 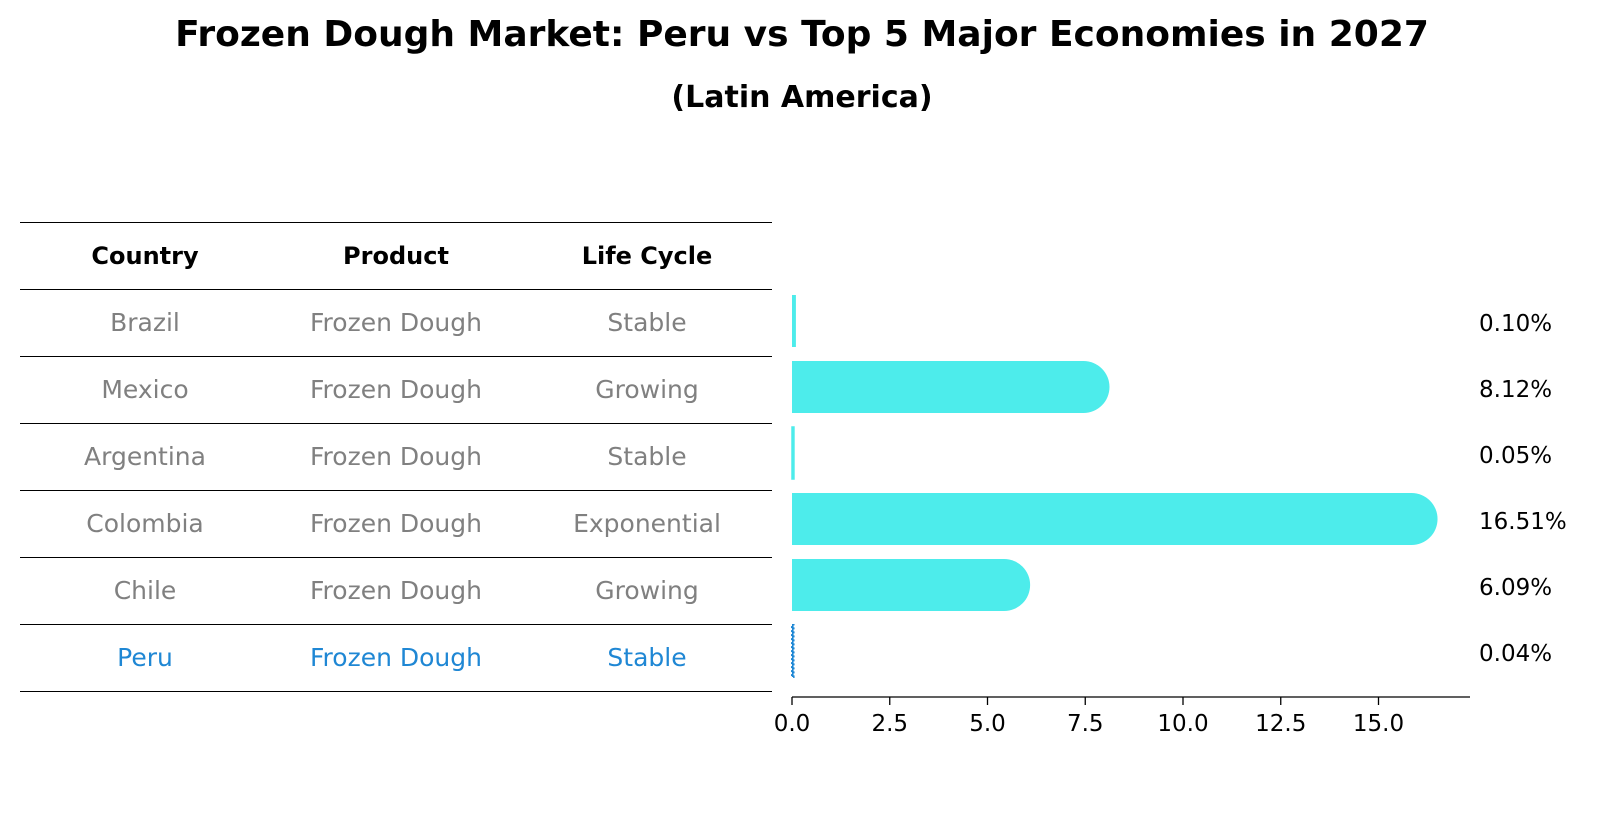 What do you see at coordinates (647, 523) in the screenshot?
I see `life-cycle-cell: Exponential` at bounding box center [647, 523].